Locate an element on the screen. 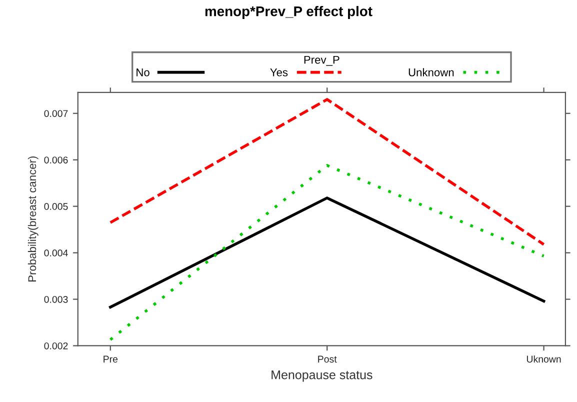 The image size is (577, 402). legend-title: Prev_P is located at coordinates (322, 61).